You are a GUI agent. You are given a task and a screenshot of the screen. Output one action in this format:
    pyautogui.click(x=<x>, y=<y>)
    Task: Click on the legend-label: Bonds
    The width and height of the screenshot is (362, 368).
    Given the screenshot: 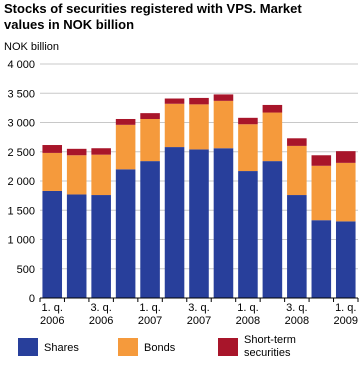 What is the action you would take?
    pyautogui.click(x=160, y=348)
    